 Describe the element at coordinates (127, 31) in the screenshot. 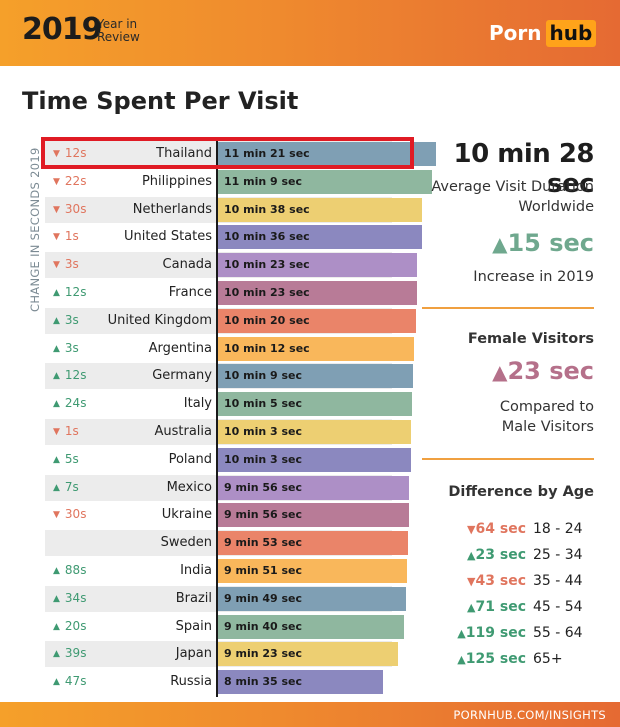

I see `year-in-review-label: Year in Review` at that location.